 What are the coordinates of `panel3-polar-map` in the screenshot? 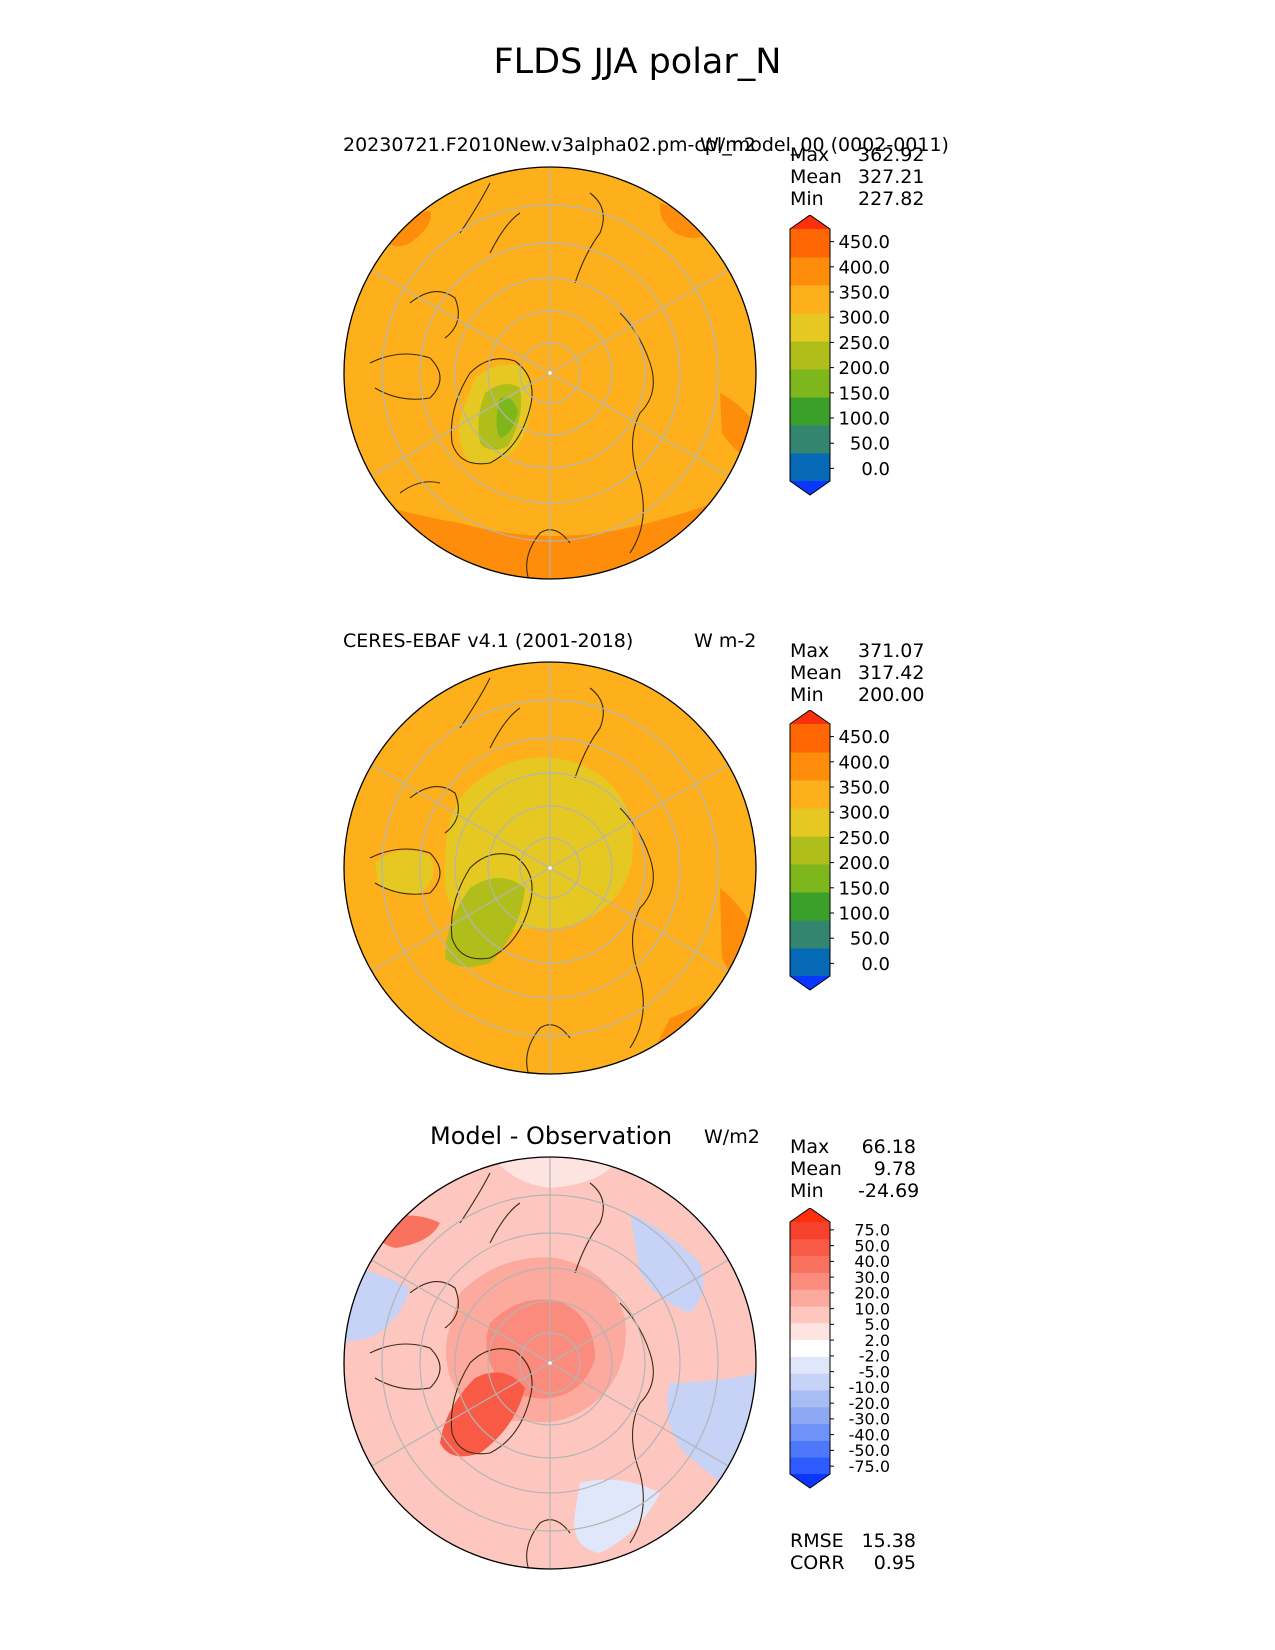 It's located at (550, 1363).